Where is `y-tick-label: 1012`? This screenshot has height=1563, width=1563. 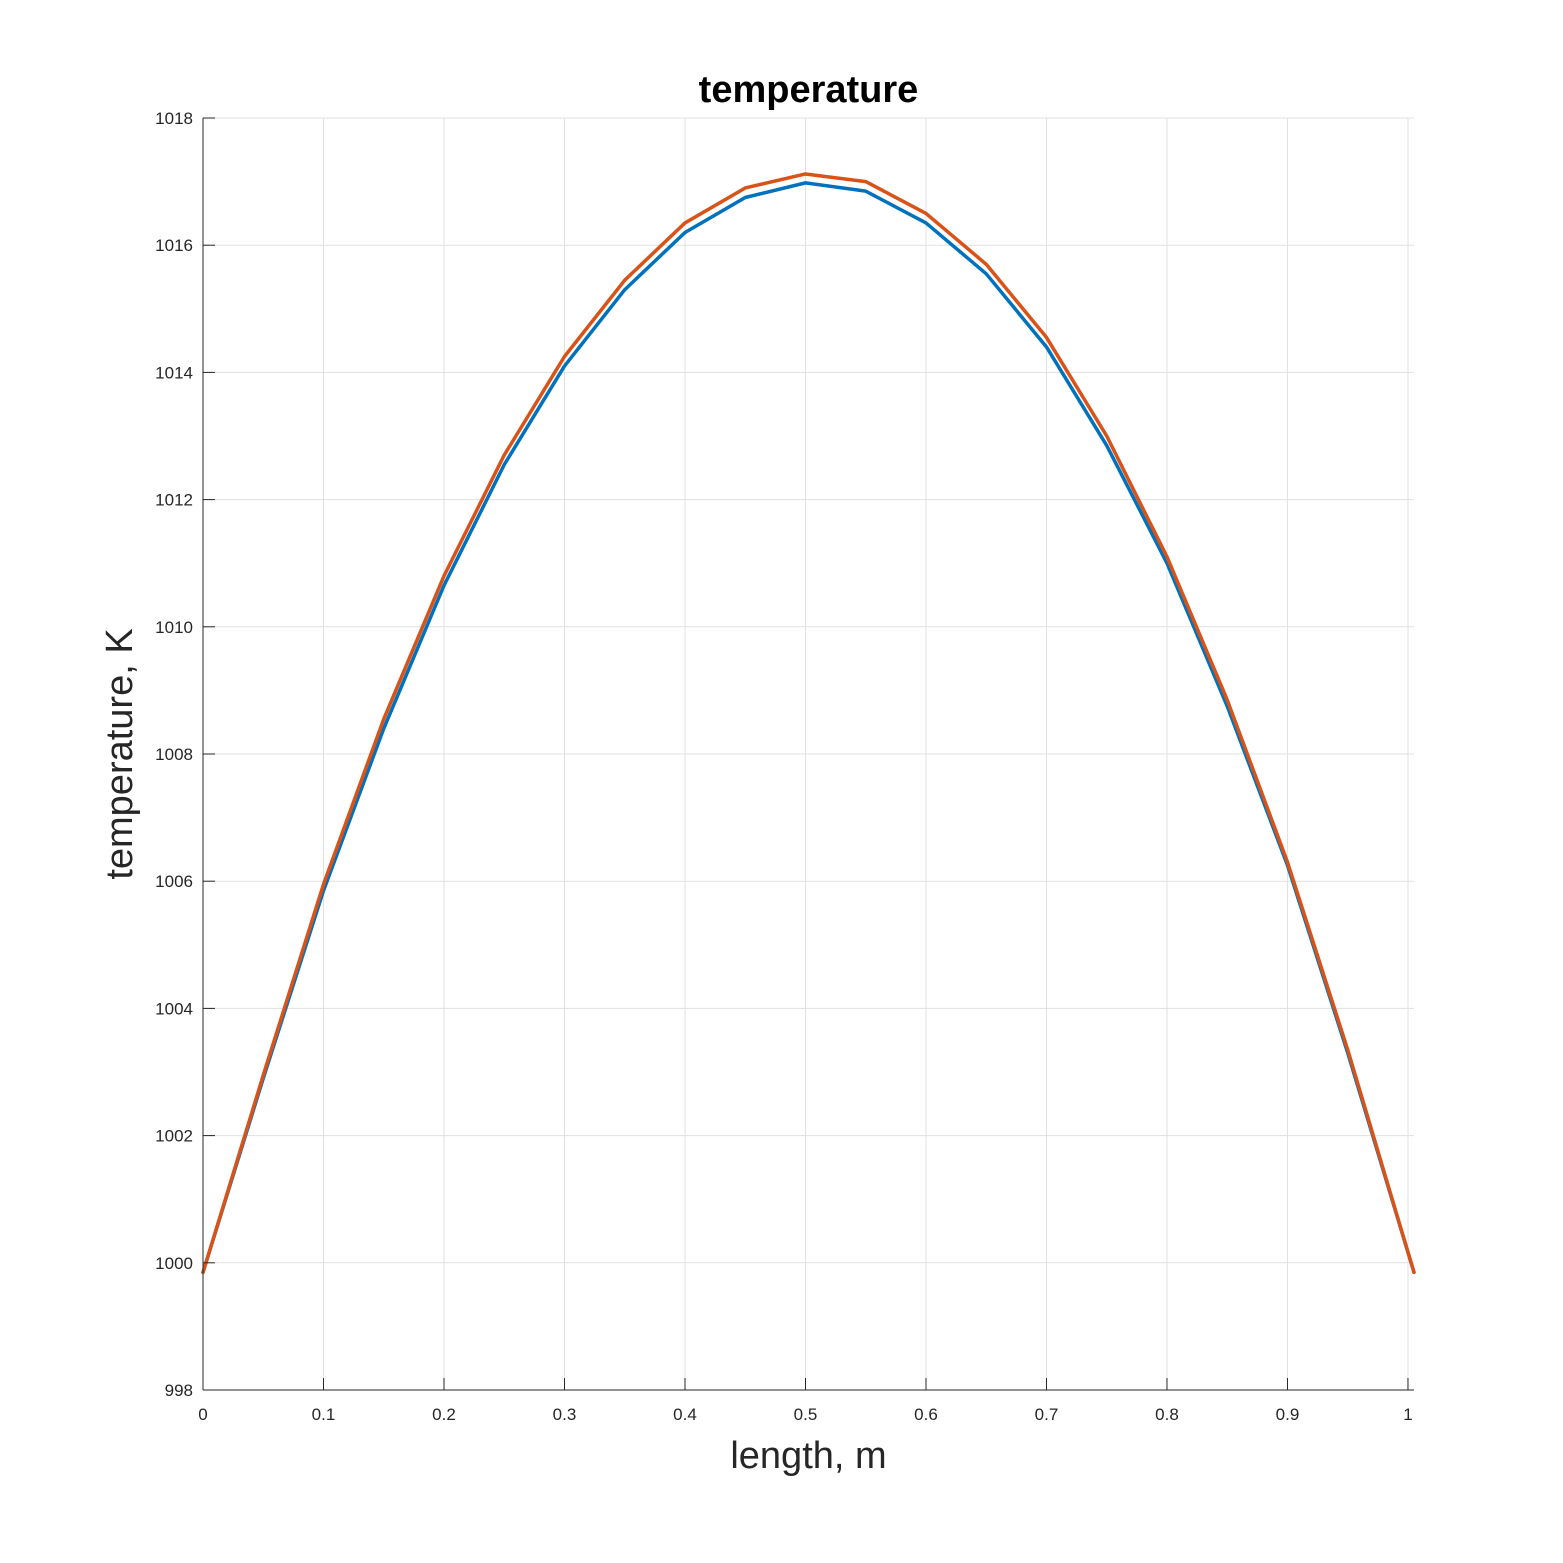
y-tick-label: 1012 is located at coordinates (174, 500).